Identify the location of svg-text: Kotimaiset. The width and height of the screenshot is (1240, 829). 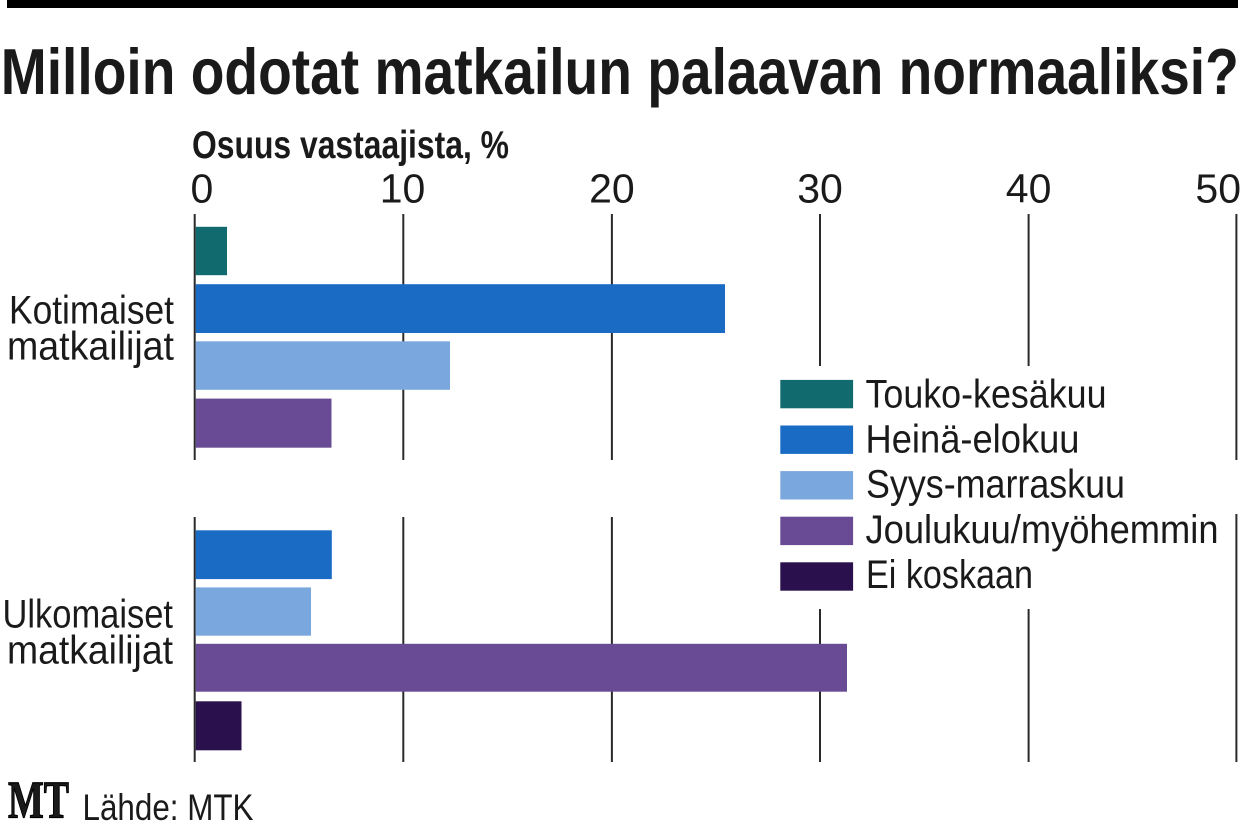
(91, 310).